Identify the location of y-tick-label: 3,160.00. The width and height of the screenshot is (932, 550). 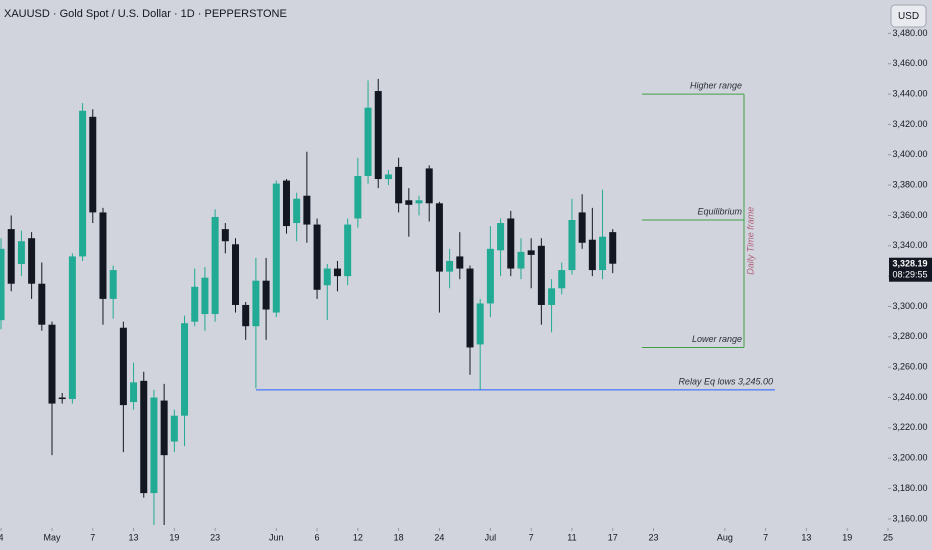
(909, 518).